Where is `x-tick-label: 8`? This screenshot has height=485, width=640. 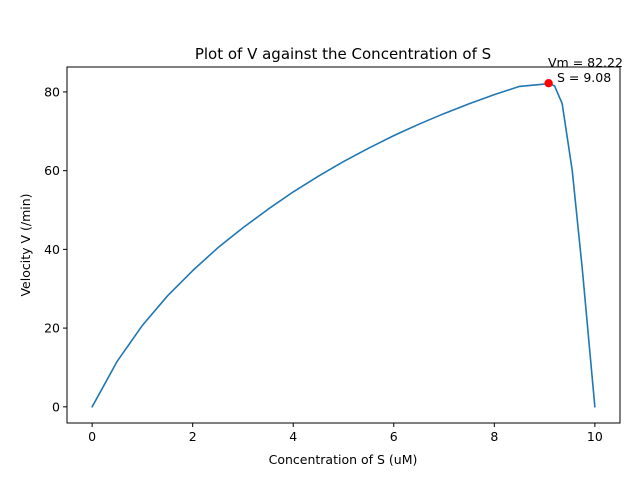
x-tick-label: 8 is located at coordinates (494, 436).